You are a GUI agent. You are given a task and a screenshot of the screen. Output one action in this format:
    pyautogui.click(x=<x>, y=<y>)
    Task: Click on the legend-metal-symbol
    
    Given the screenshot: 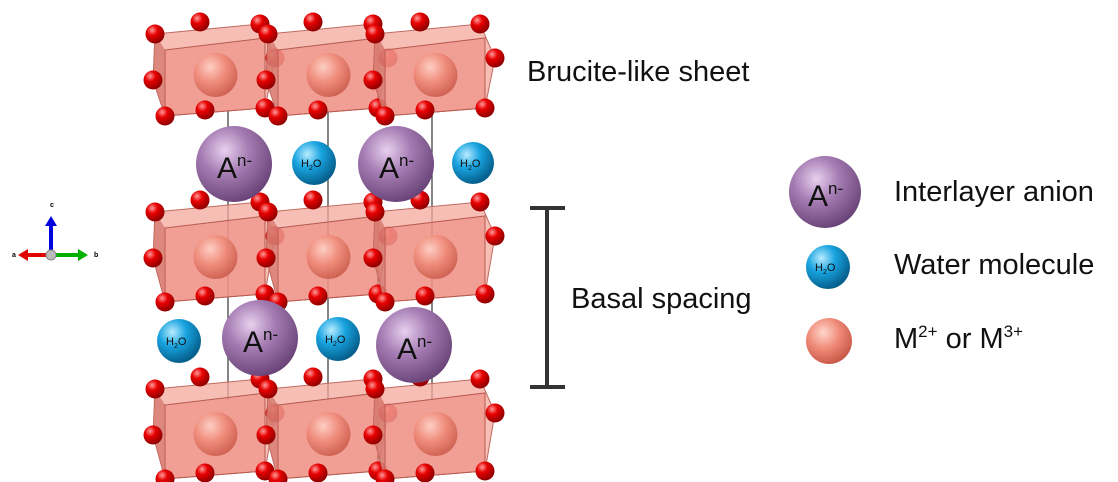 What is the action you would take?
    pyautogui.click(x=829, y=341)
    